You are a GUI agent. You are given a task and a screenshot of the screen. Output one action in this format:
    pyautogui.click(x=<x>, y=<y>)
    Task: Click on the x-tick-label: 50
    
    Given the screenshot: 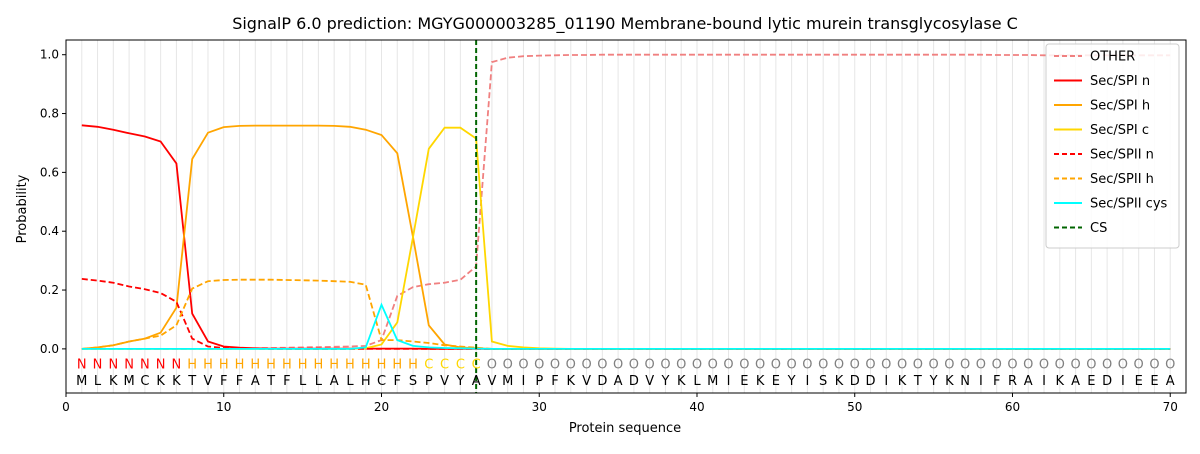 What is the action you would take?
    pyautogui.click(x=854, y=407)
    